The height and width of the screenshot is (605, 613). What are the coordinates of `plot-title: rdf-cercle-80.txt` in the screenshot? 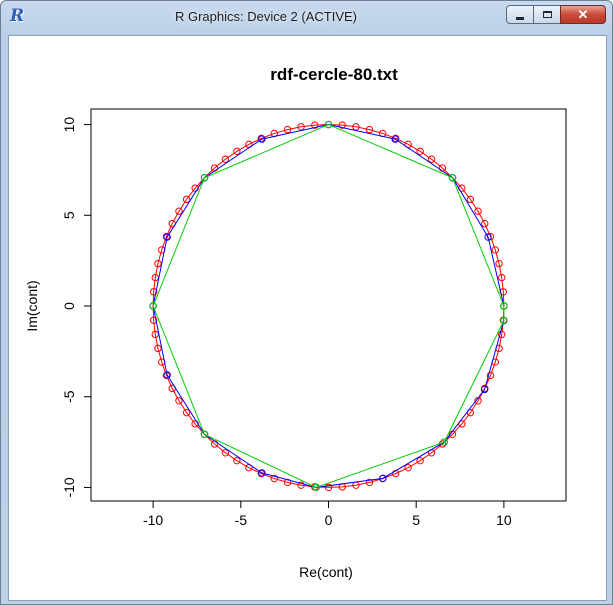 It's located at (334, 74).